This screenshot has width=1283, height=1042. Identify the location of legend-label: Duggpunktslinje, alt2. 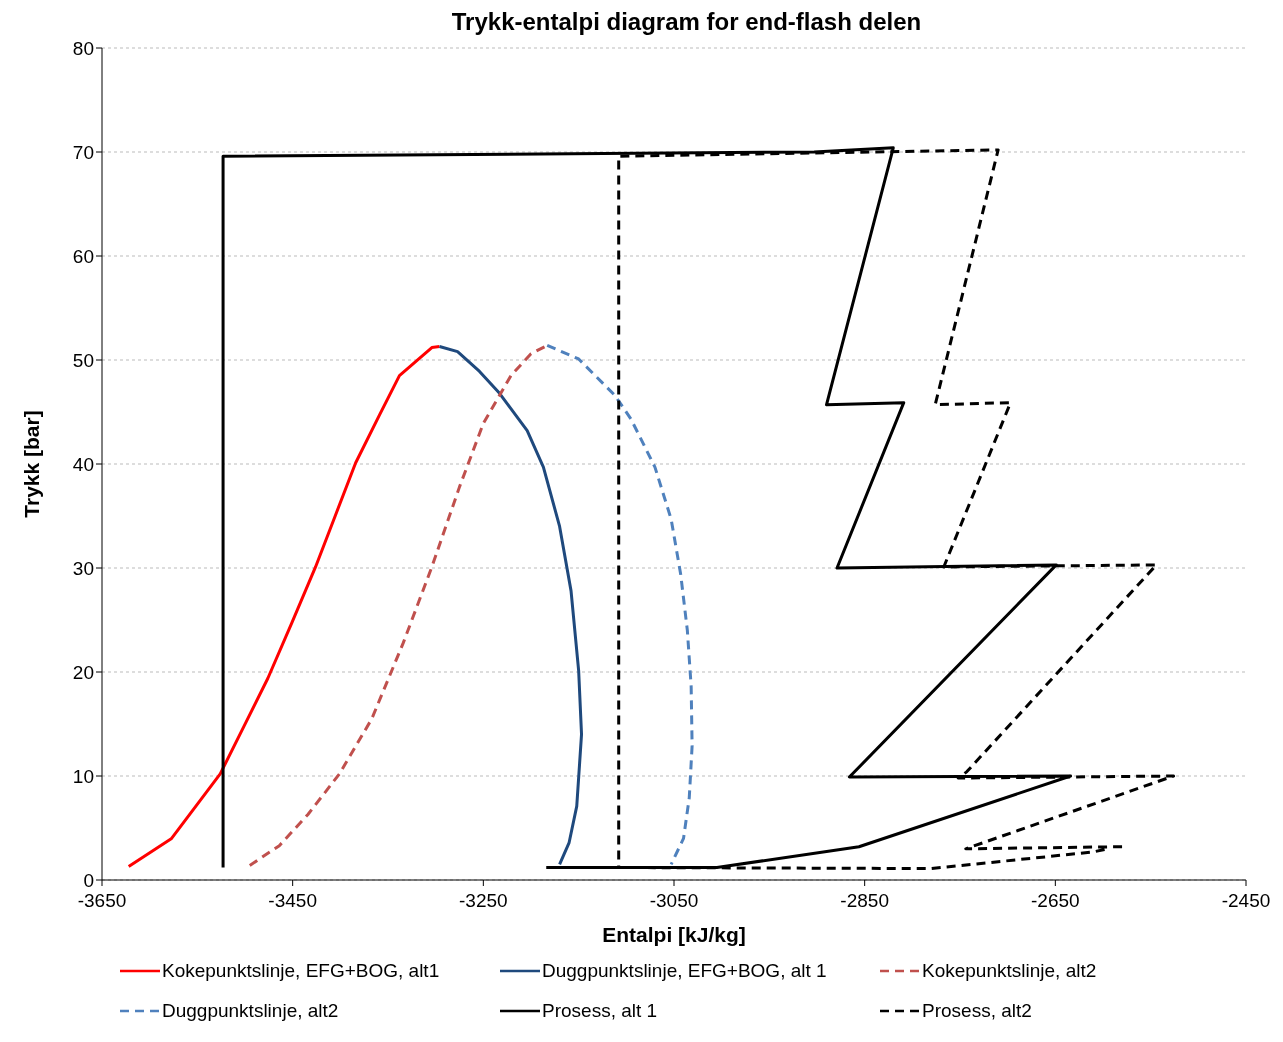
(250, 1011).